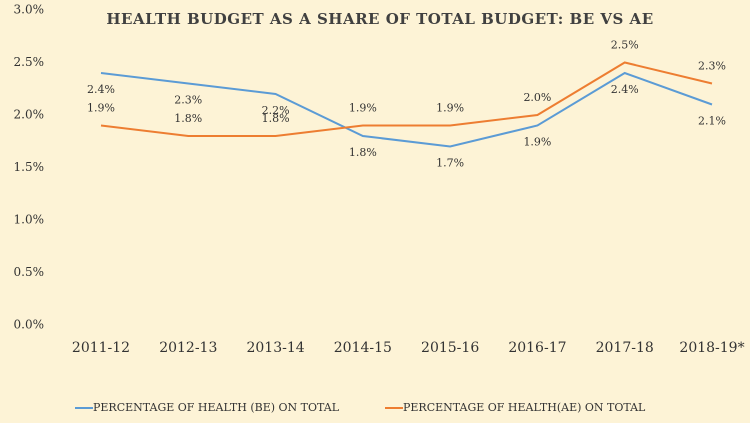  Describe the element at coordinates (450, 348) in the screenshot. I see `x-tick-label: 2015-16` at that location.